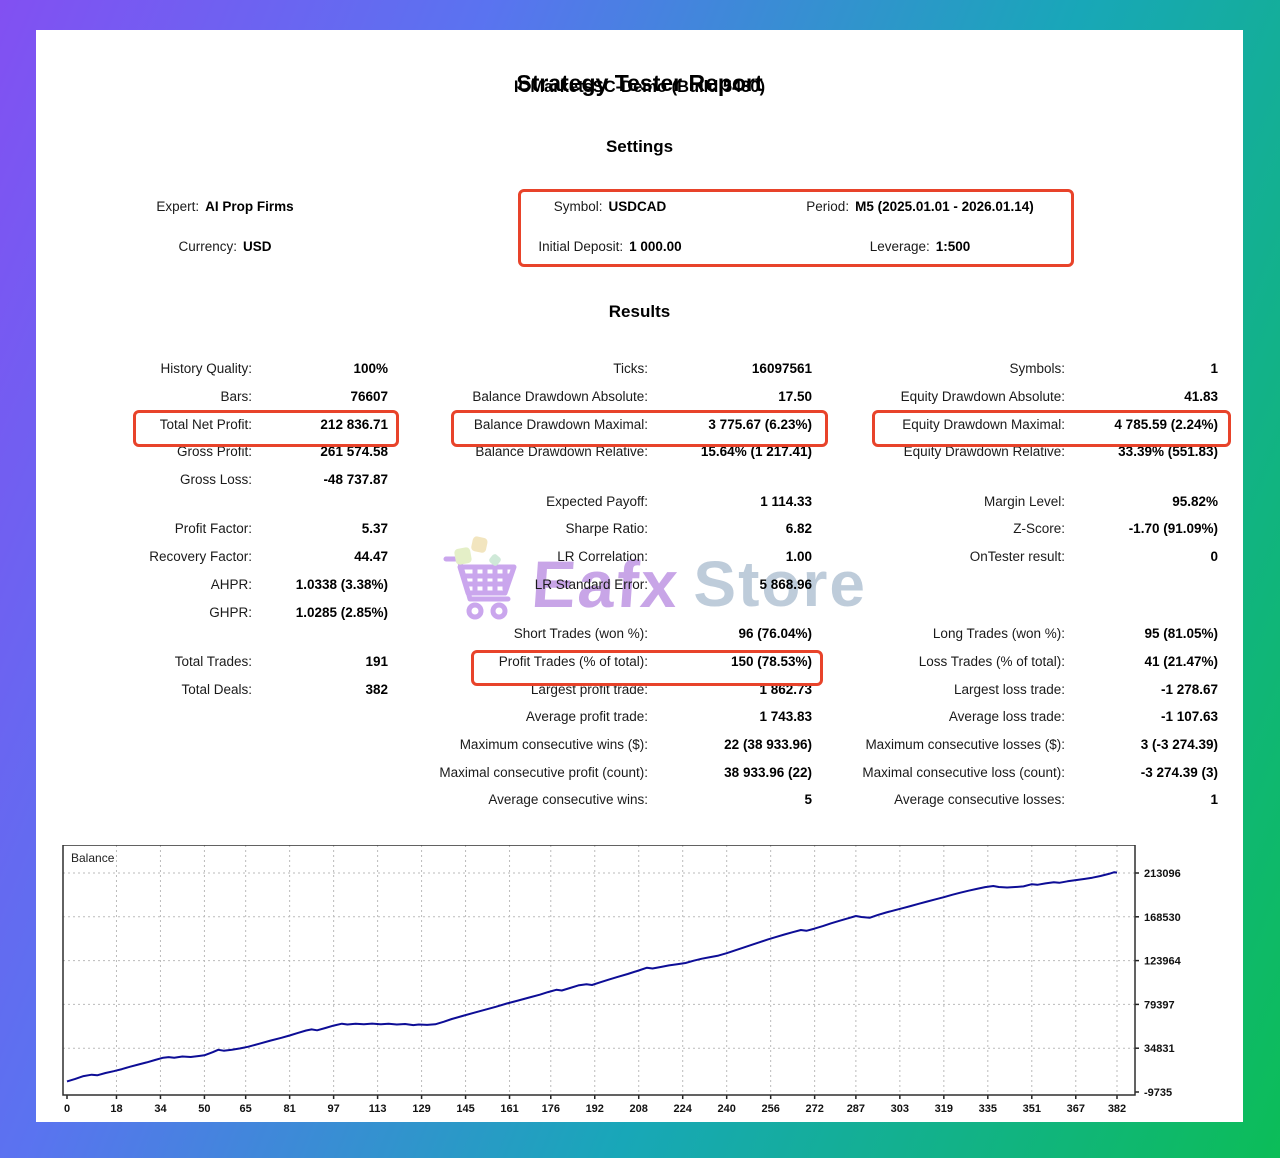 This screenshot has height=1158, width=1280. What do you see at coordinates (683, 1109) in the screenshot?
I see `svg-text: 224` at bounding box center [683, 1109].